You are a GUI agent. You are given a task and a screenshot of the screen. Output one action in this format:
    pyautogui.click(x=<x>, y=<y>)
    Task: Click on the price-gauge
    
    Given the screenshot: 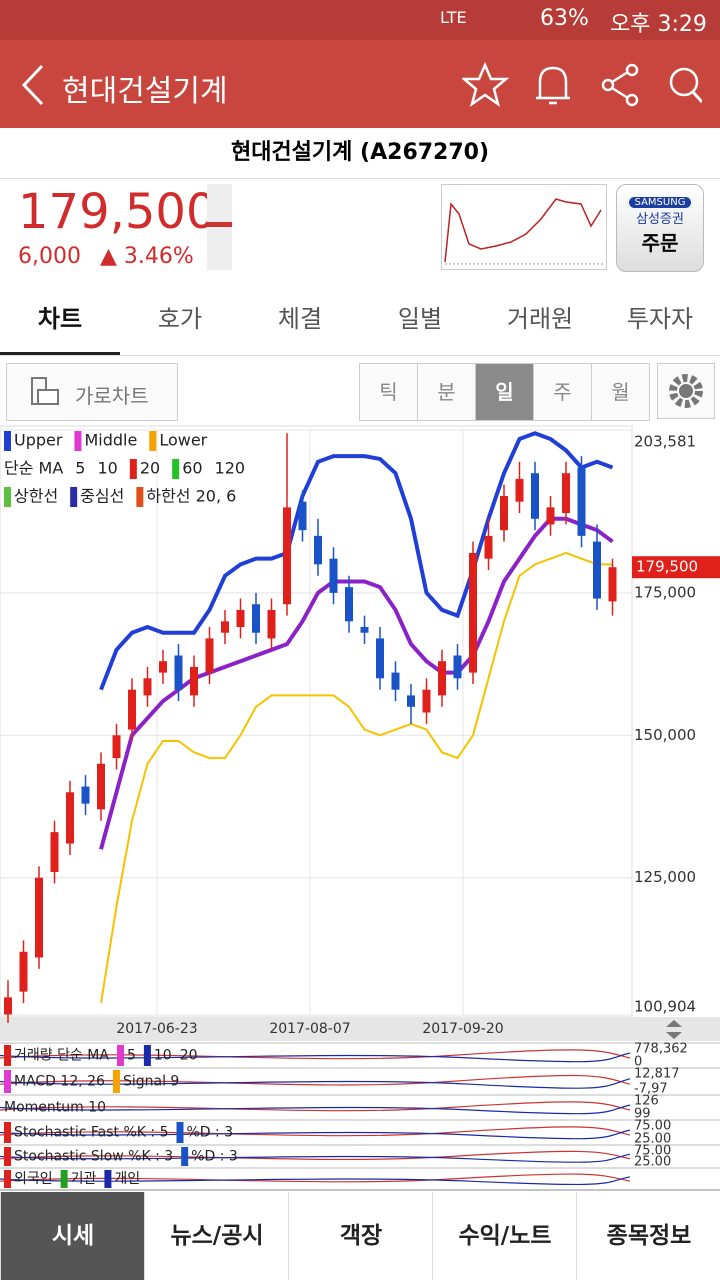 What is the action you would take?
    pyautogui.click(x=219, y=227)
    